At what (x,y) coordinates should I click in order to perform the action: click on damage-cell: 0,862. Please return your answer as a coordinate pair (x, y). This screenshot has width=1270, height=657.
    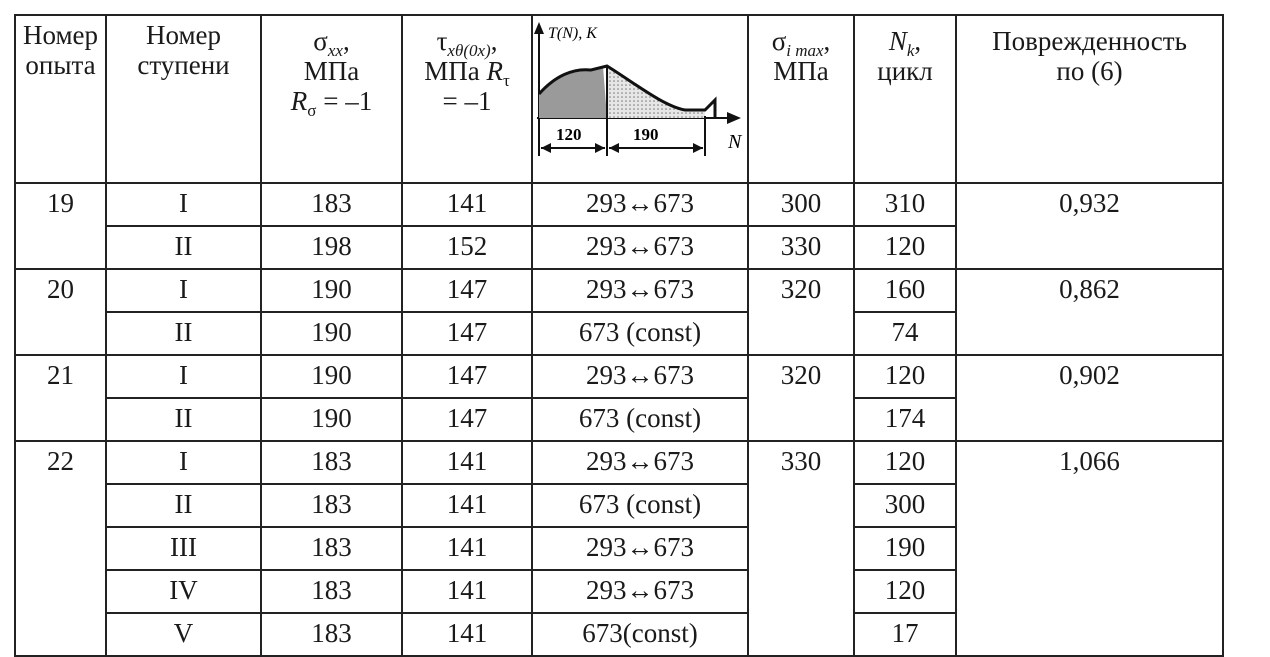
    Looking at the image, I should click on (1089, 312).